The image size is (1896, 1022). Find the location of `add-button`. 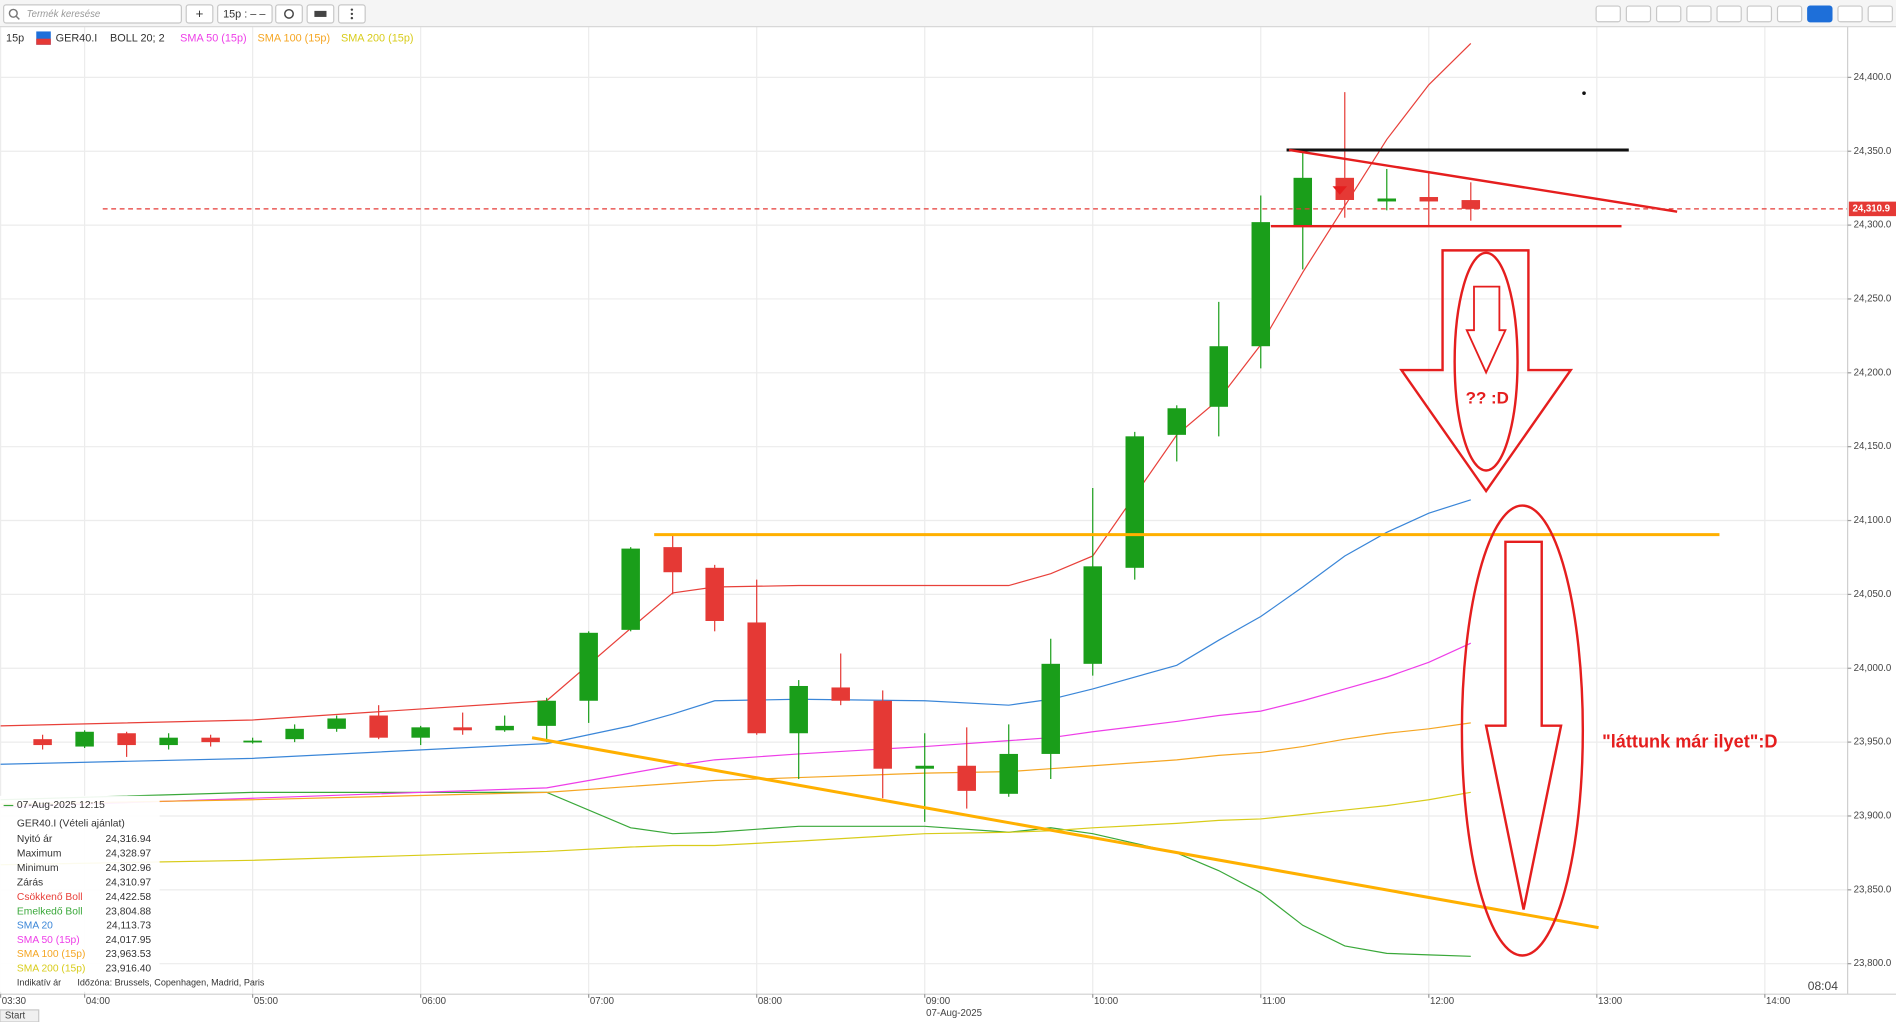

add-button is located at coordinates (199, 14).